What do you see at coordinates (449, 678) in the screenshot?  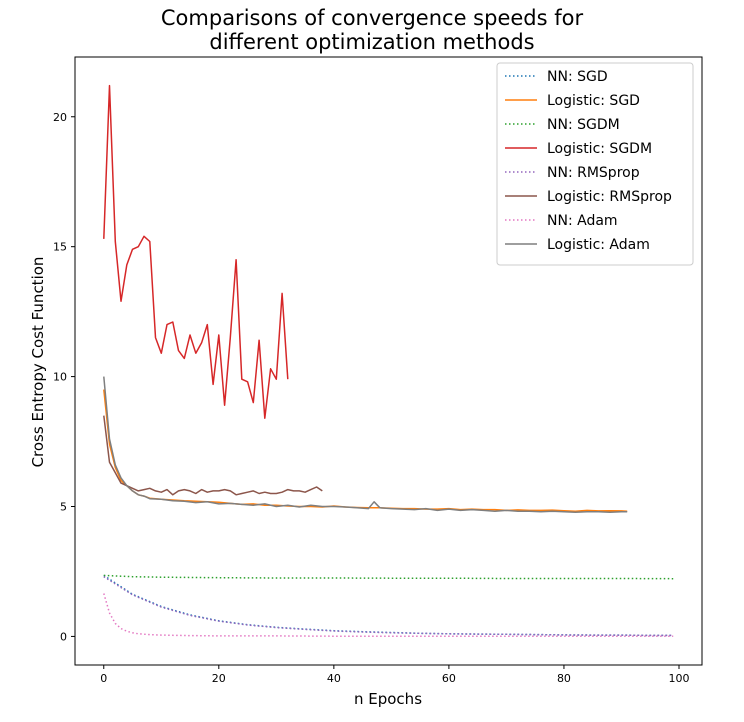 I see `x-tick-label: 60` at bounding box center [449, 678].